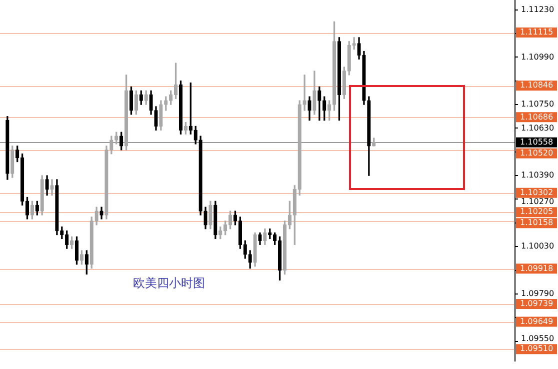 The height and width of the screenshot is (369, 558). I want to click on ref-line-label: 1.10158, so click(537, 223).